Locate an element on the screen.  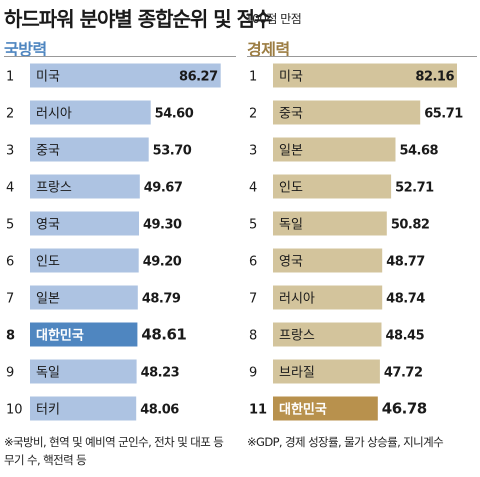
value-label: 54.68 is located at coordinates (418, 151).